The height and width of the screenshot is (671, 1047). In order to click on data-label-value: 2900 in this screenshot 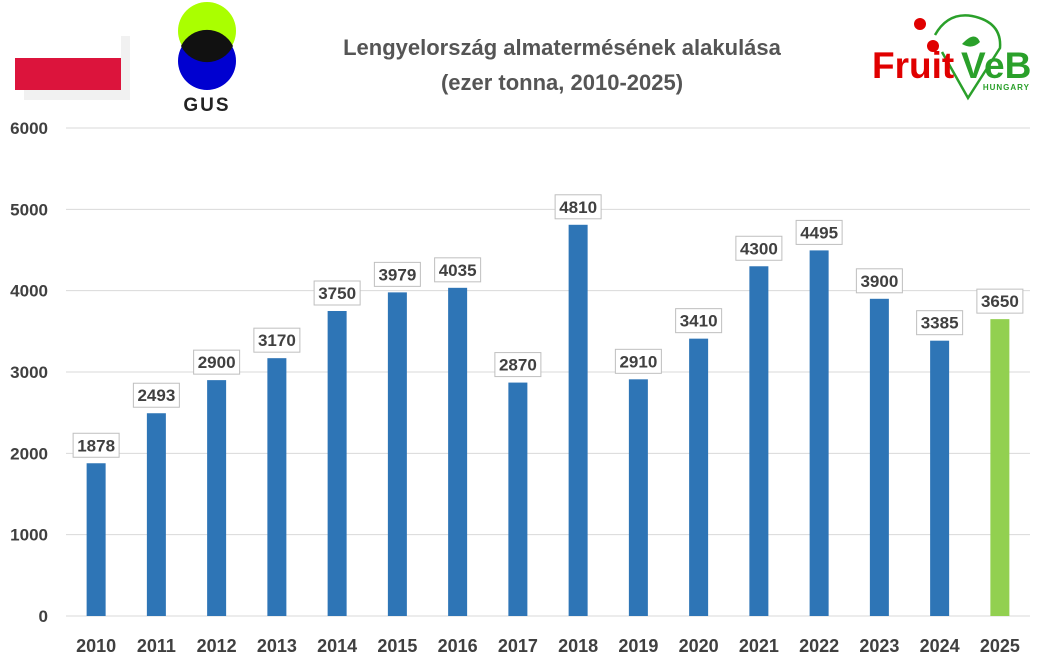, I will do `click(217, 362)`.